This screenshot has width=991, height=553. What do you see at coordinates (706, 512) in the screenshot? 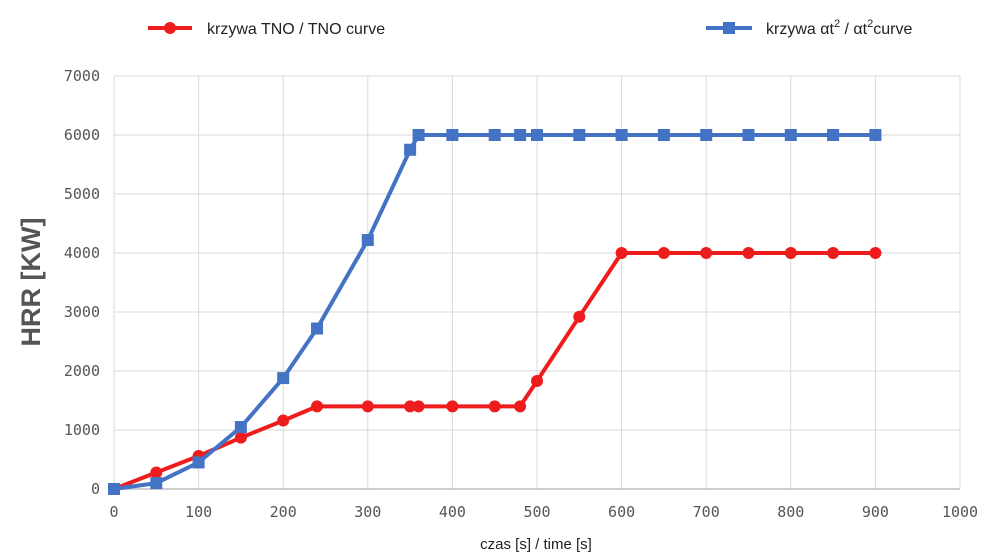
I see `x-tick-label-700: 700` at bounding box center [706, 512].